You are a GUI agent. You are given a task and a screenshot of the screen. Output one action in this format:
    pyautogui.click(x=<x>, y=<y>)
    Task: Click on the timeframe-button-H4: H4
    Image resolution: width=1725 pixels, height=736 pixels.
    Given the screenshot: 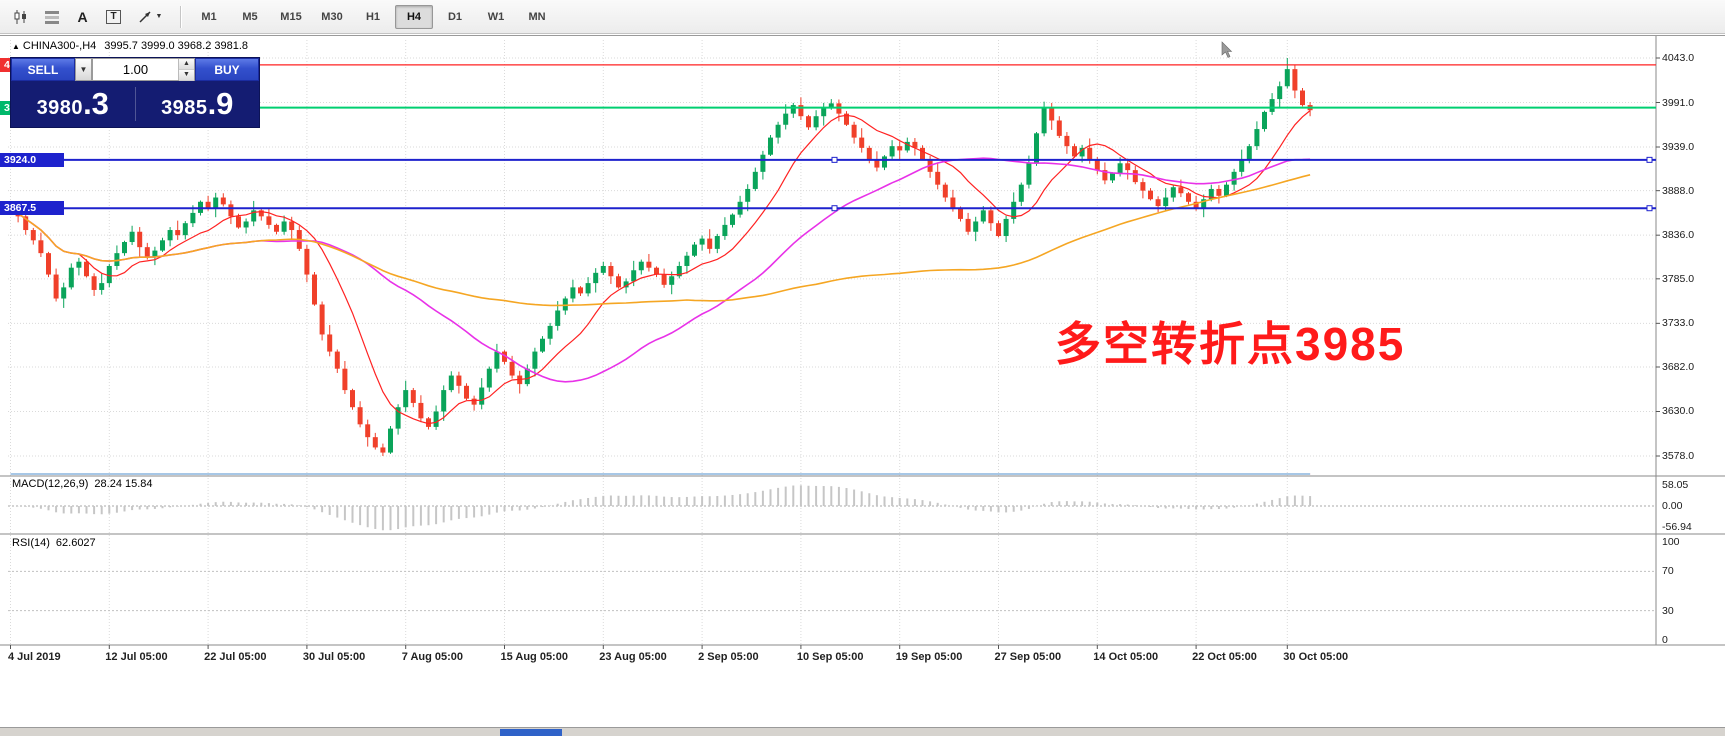 What is the action you would take?
    pyautogui.click(x=414, y=16)
    